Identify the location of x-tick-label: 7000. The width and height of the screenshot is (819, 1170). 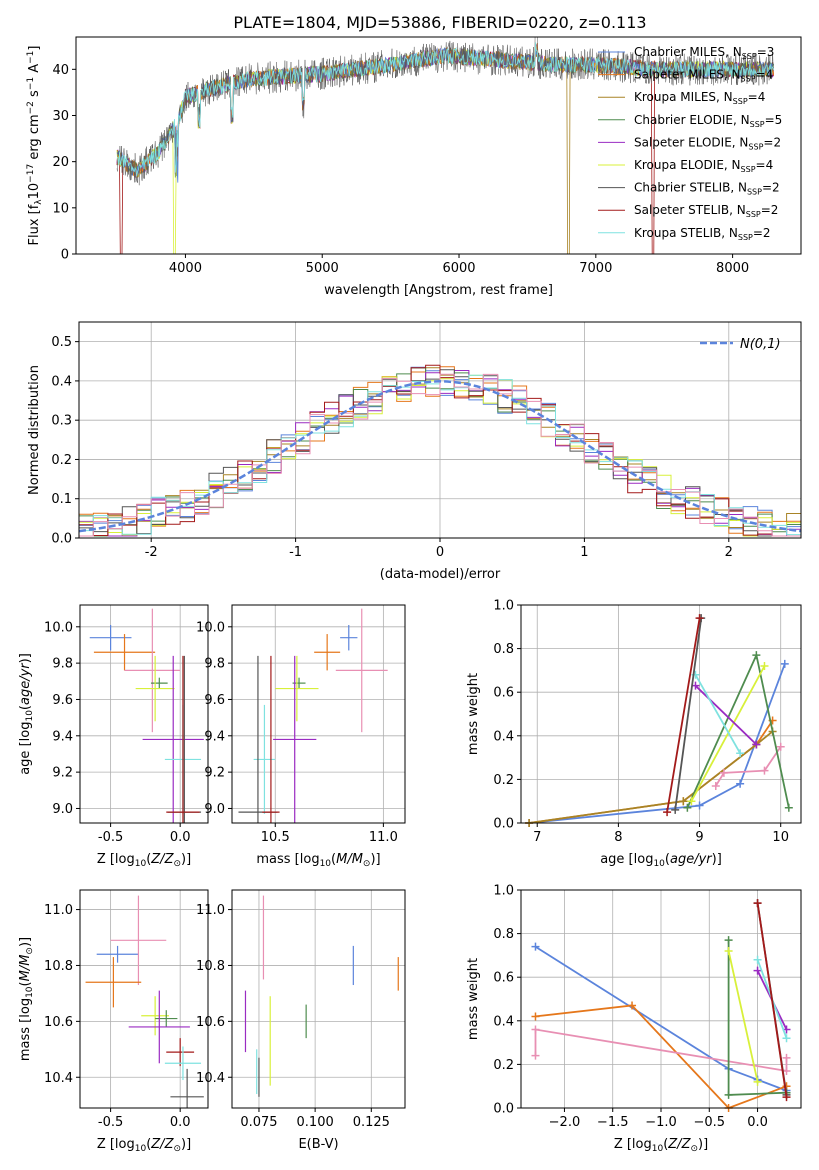
(595, 268).